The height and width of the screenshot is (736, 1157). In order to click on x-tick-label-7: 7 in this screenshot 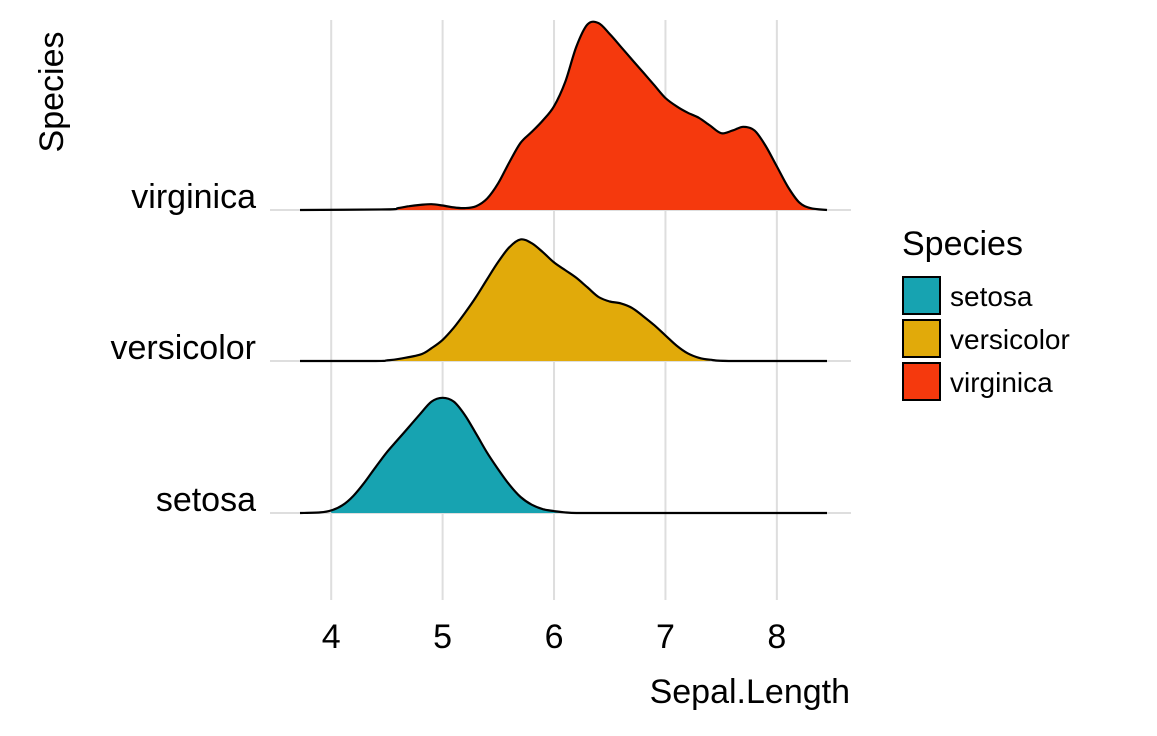, I will do `click(665, 637)`.